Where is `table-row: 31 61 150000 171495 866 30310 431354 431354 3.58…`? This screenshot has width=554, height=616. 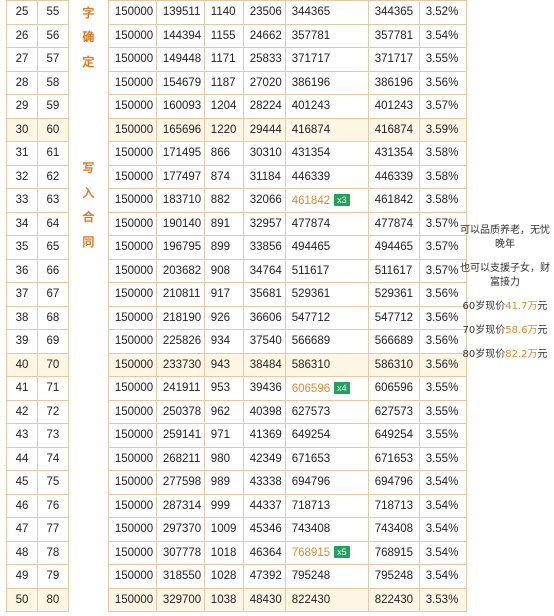
table-row: 31 61 150000 171495 866 30310 431354 431354 3.58… is located at coordinates (280, 153).